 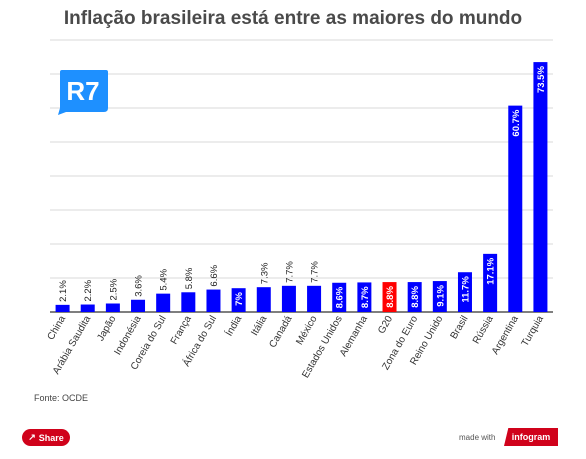 What do you see at coordinates (516, 122) in the screenshot?
I see `value-label: 60.7%` at bounding box center [516, 122].